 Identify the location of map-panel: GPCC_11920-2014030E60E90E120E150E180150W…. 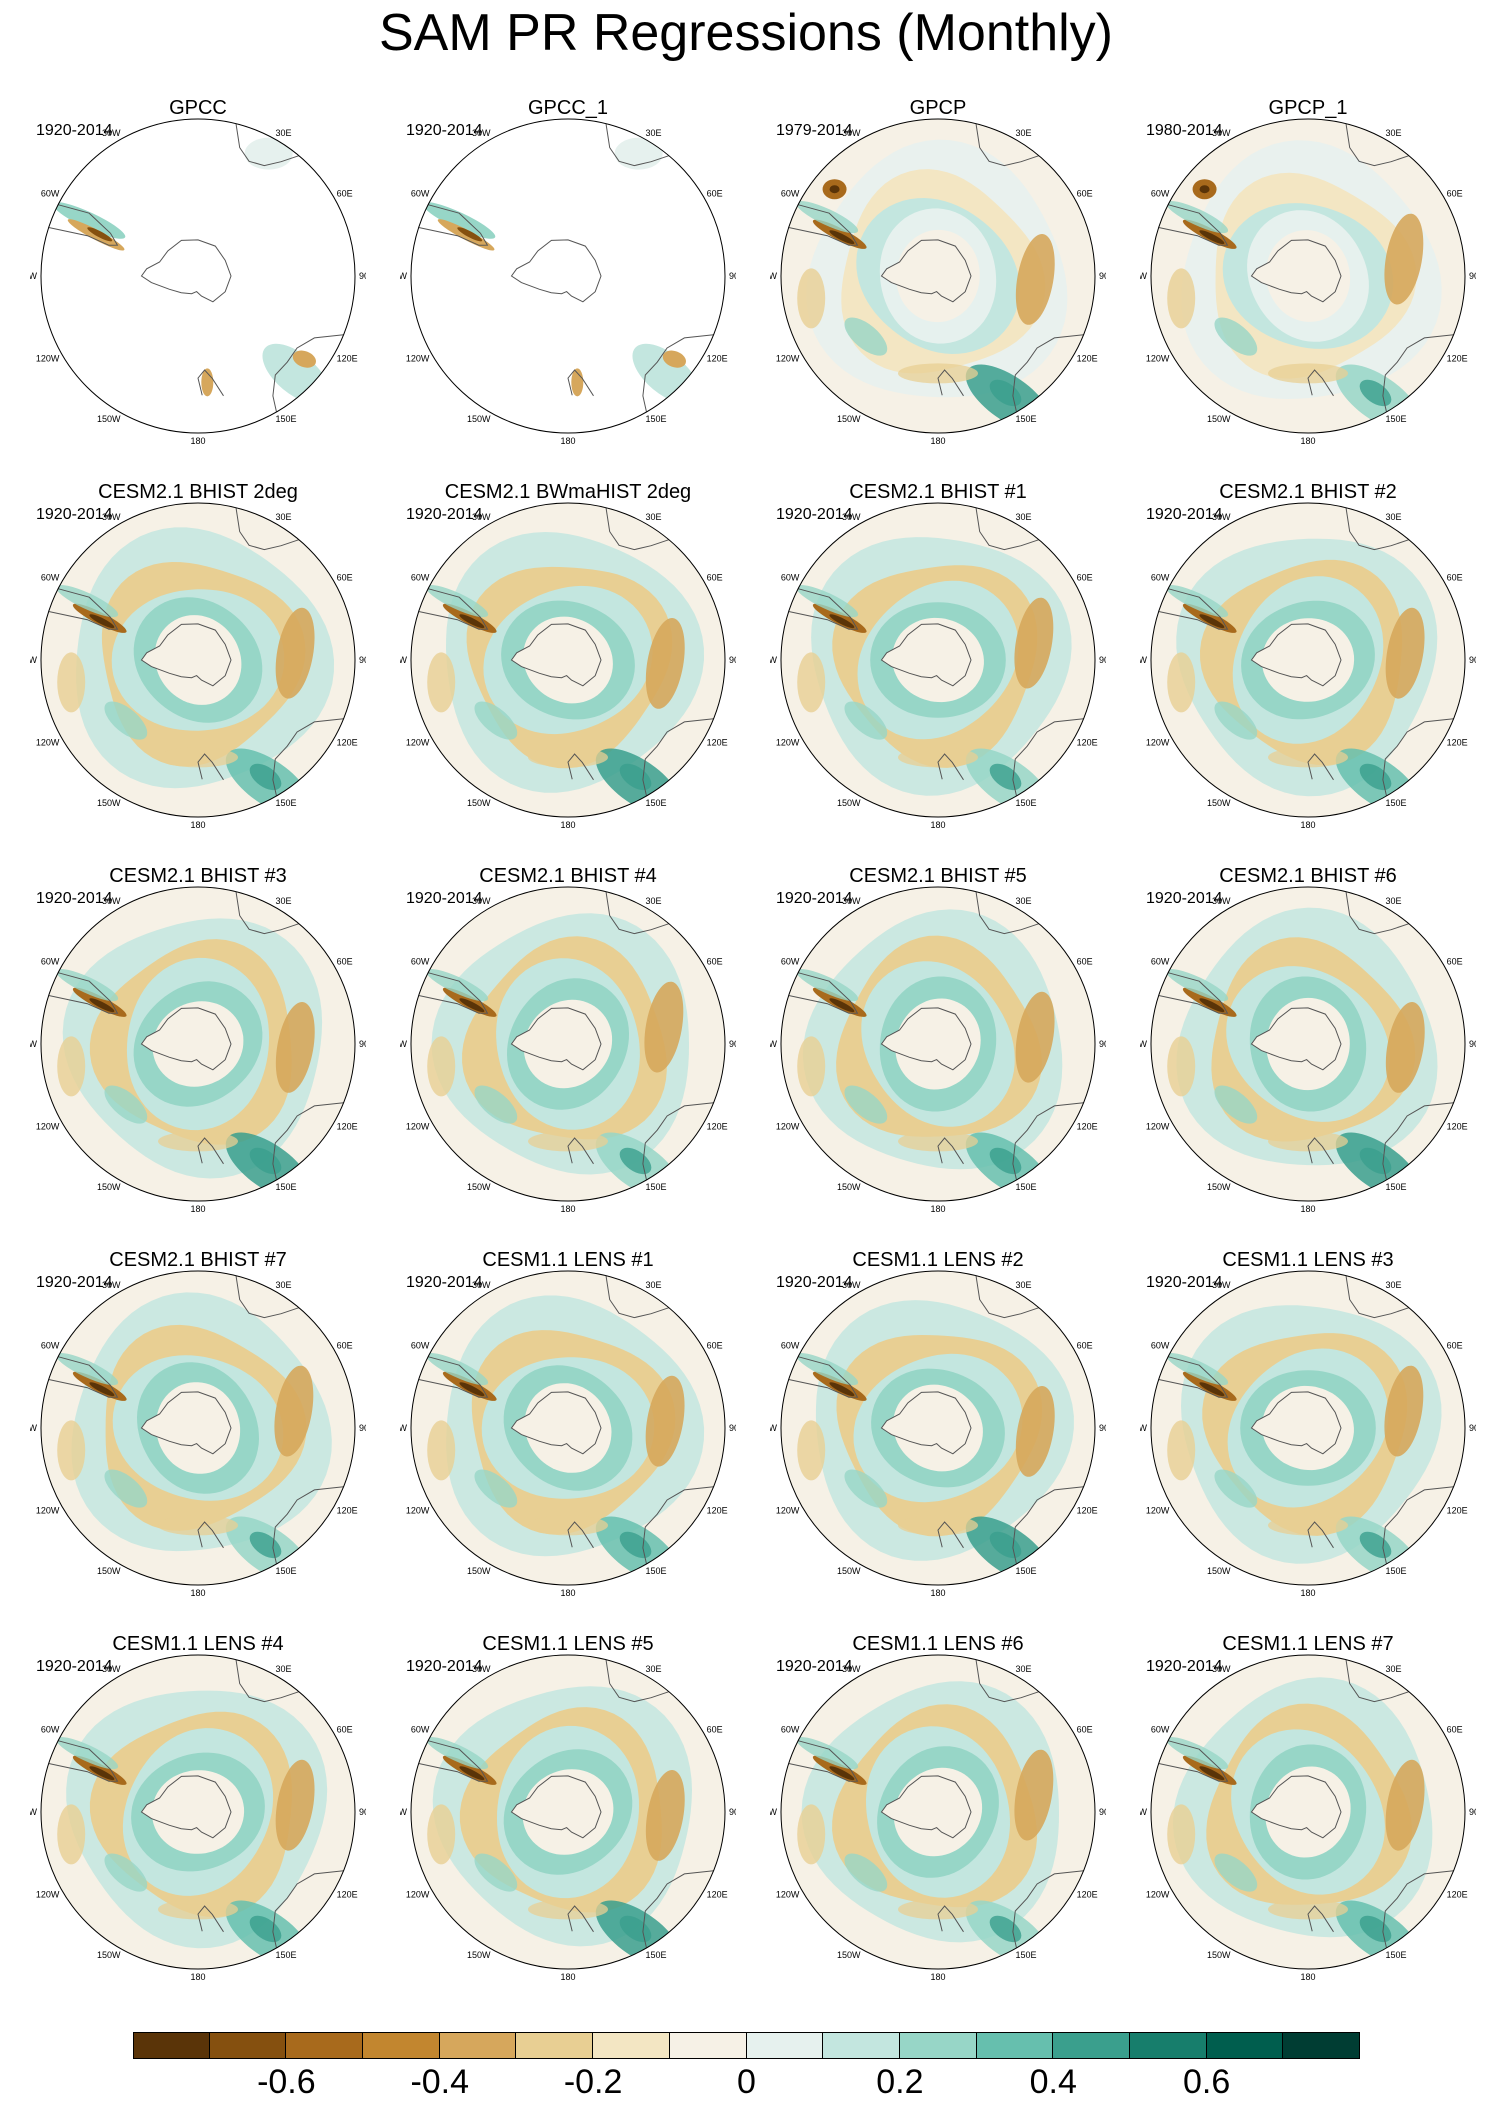
(568, 286).